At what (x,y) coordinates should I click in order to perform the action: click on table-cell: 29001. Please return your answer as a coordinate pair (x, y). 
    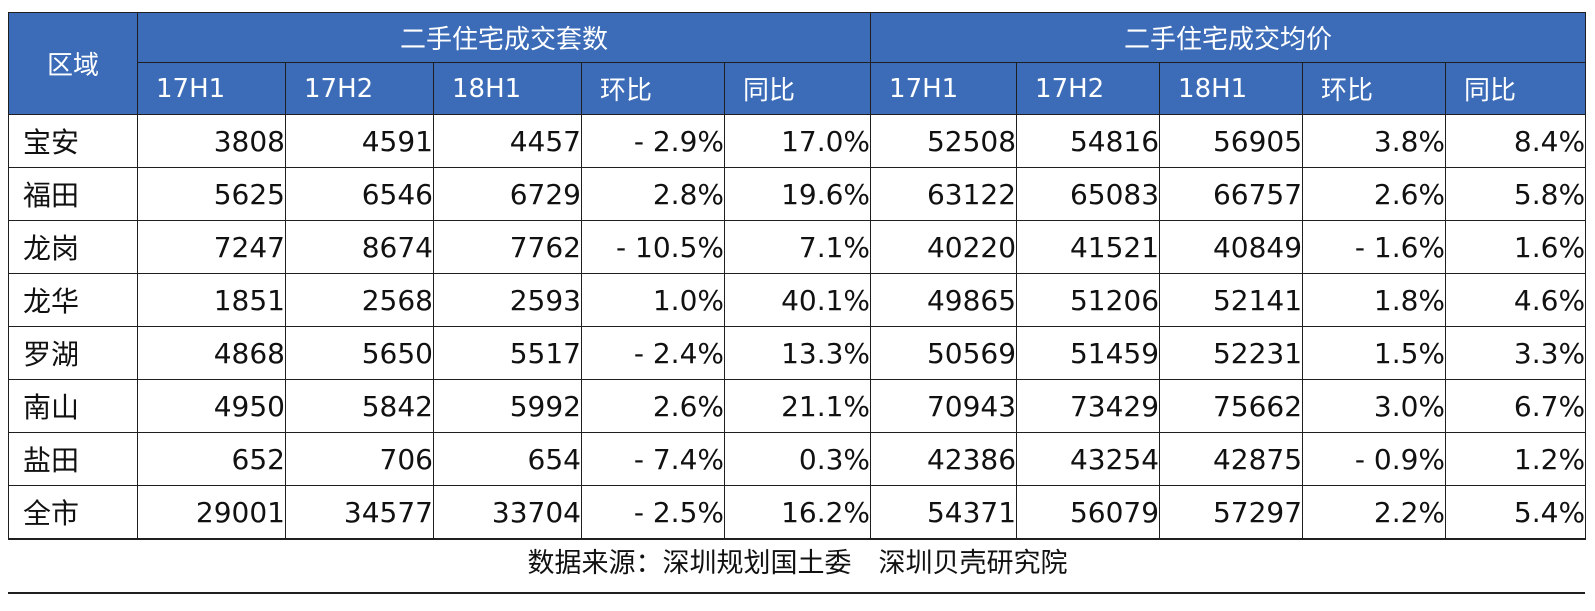
    Looking at the image, I should click on (211, 512).